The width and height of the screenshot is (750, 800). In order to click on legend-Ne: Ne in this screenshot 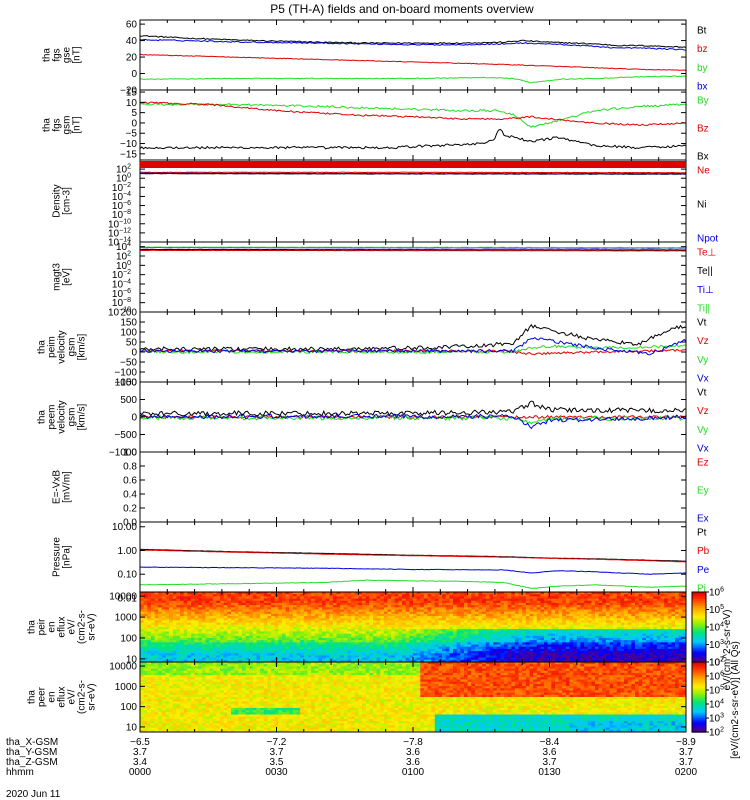, I will do `click(703, 171)`.